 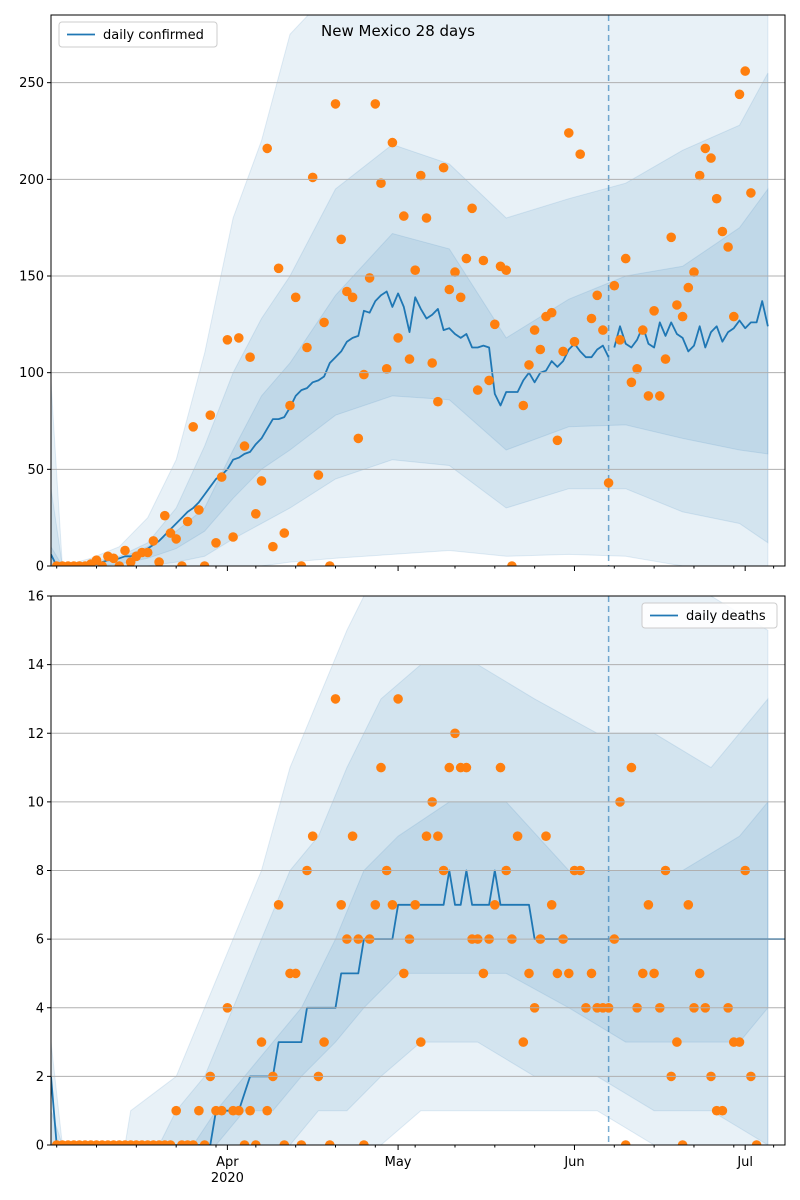 What do you see at coordinates (744, 1162) in the screenshot?
I see `x-tick-label: Jul` at bounding box center [744, 1162].